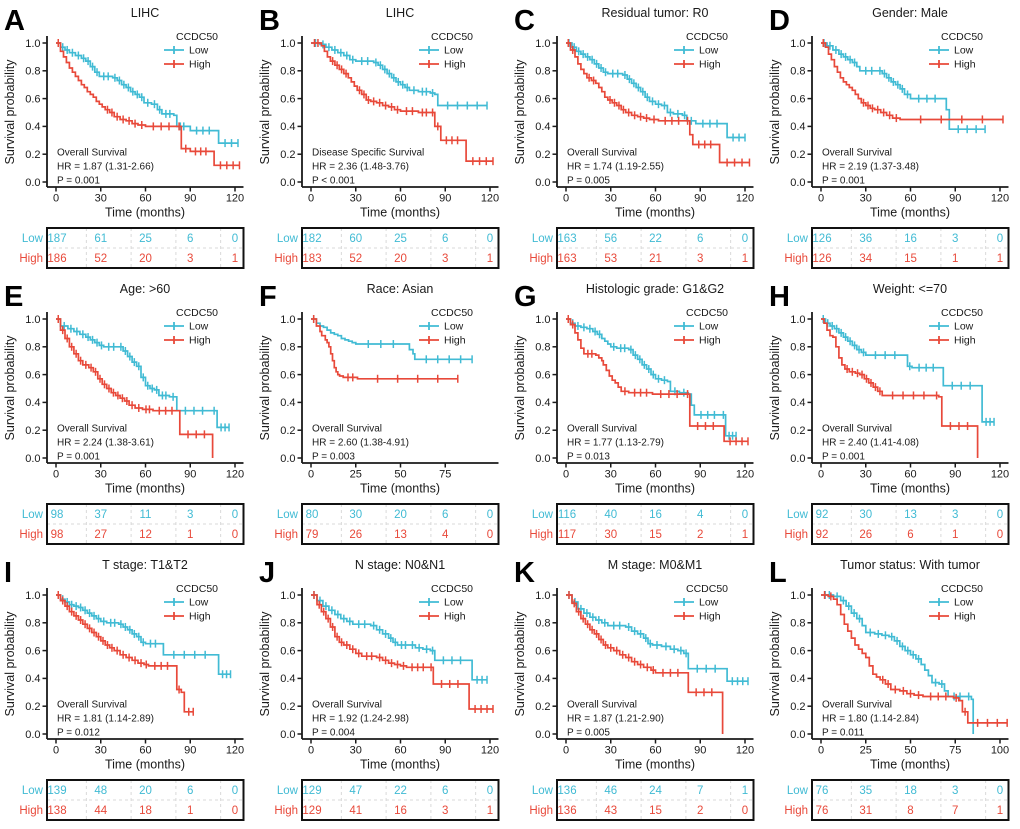 The width and height of the screenshot is (1020, 829). What do you see at coordinates (797, 183) in the screenshot?
I see `y-tick-label: 0.0` at bounding box center [797, 183].